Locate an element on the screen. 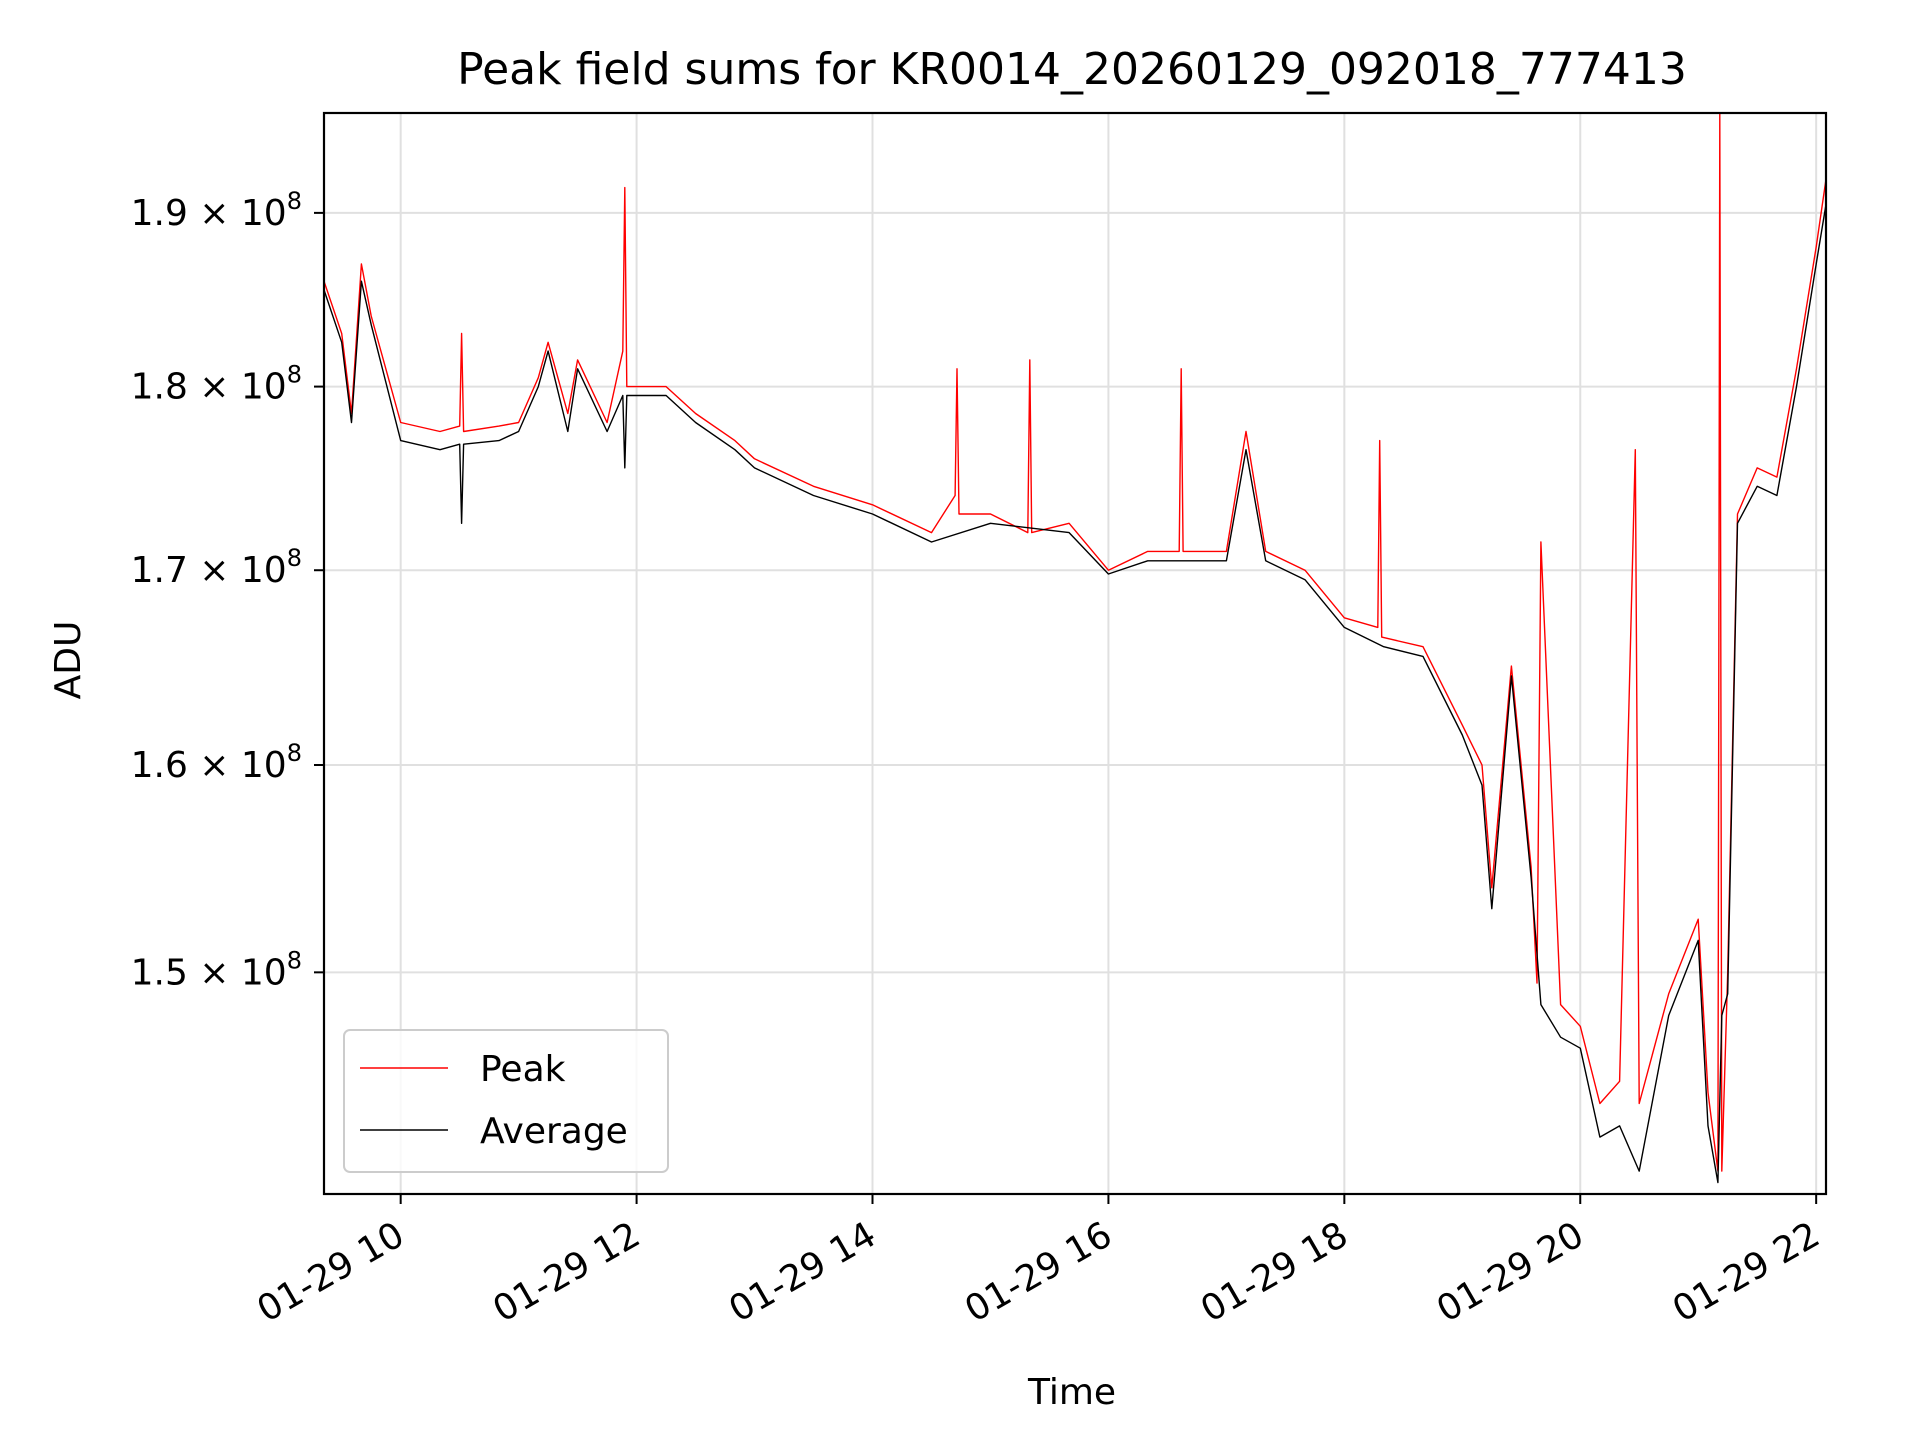  legend-label-average: Average is located at coordinates (554, 1131).